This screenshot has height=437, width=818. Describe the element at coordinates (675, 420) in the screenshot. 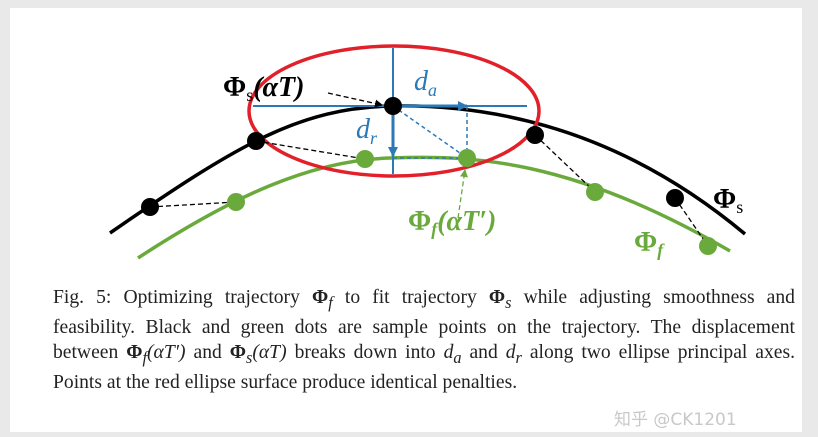

I see `watermark: 知乎 @CK1201` at that location.